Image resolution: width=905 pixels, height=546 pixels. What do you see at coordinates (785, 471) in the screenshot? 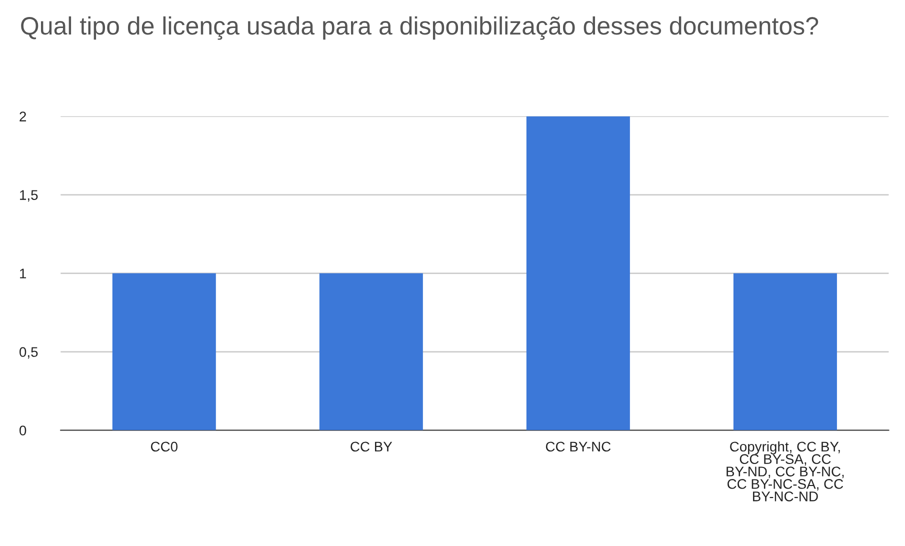
I see `x-tick-label: Copyright, CC BY, CC BY-SA, CC BY-ND, CC BY-NC, CC BY-NC-SA, CC BY-NC-ND` at bounding box center [785, 471].